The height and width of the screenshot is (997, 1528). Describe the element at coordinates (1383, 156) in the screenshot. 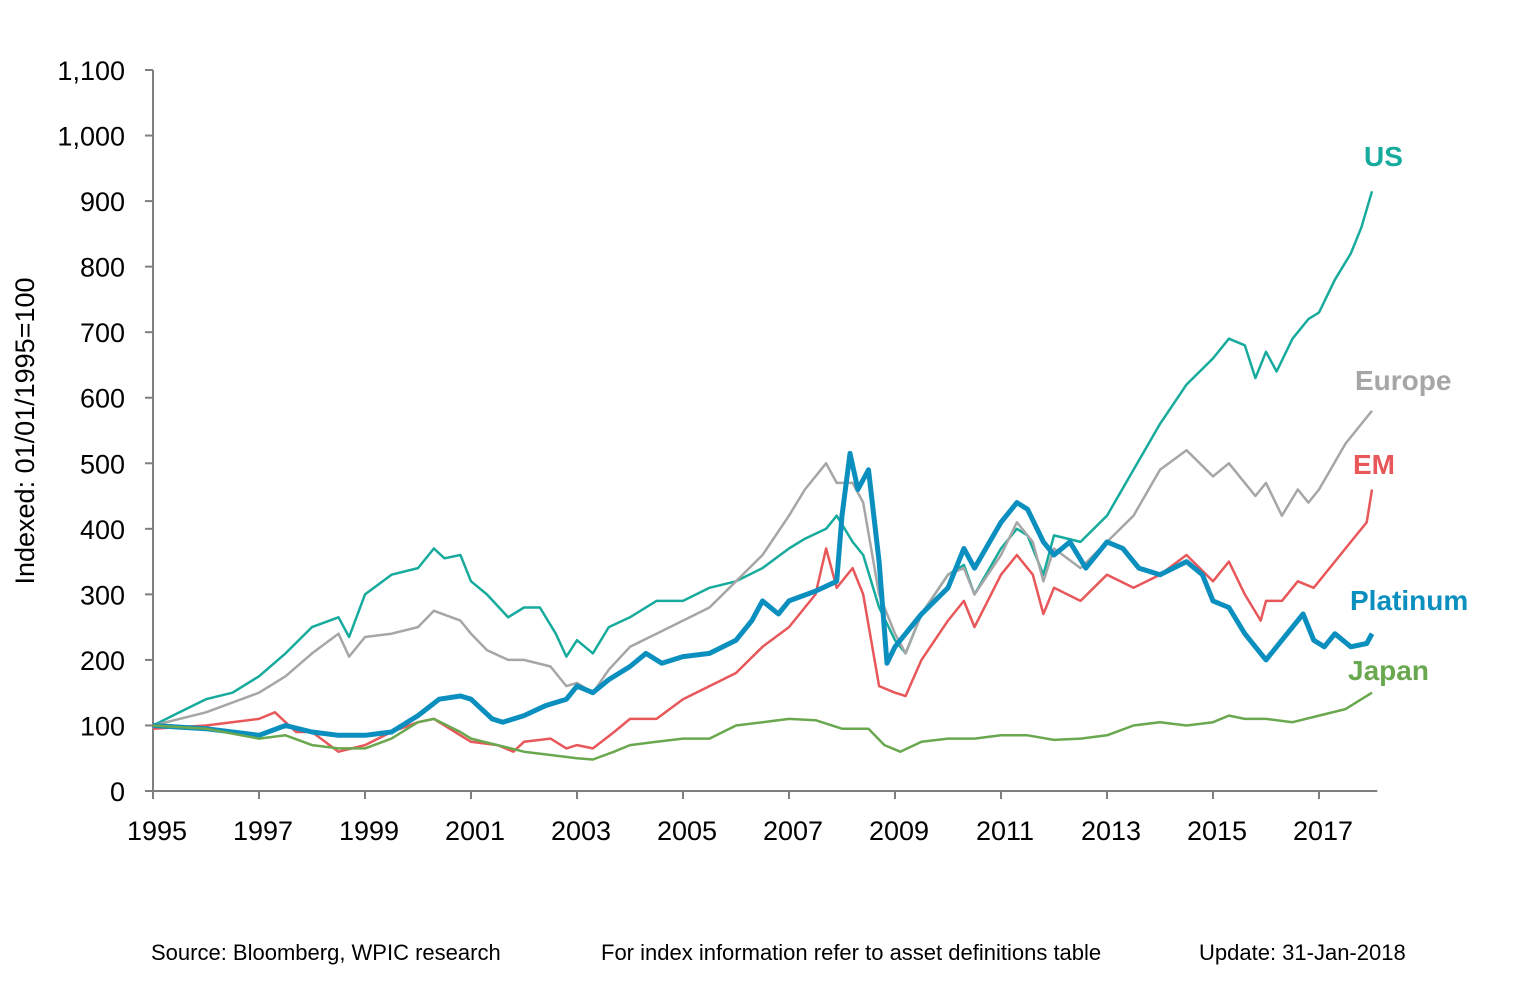

I see `series-label-us: US` at that location.